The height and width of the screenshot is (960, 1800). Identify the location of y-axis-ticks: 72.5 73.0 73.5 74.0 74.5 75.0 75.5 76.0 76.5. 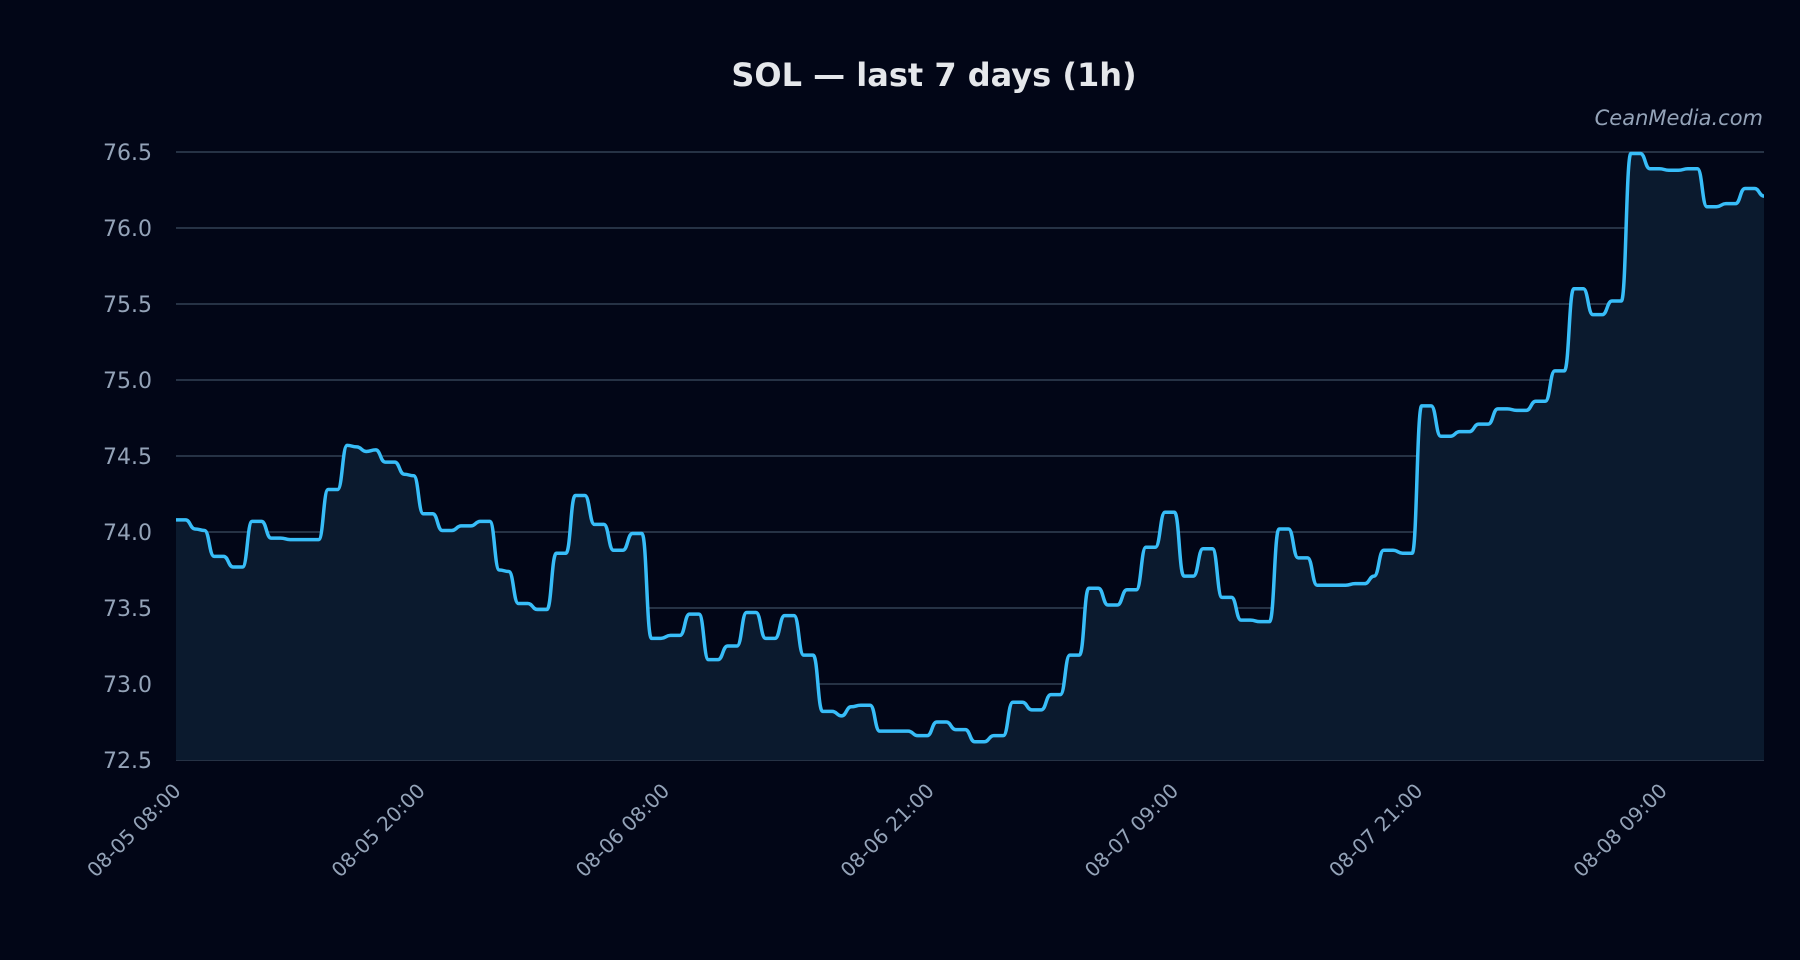
(127, 457).